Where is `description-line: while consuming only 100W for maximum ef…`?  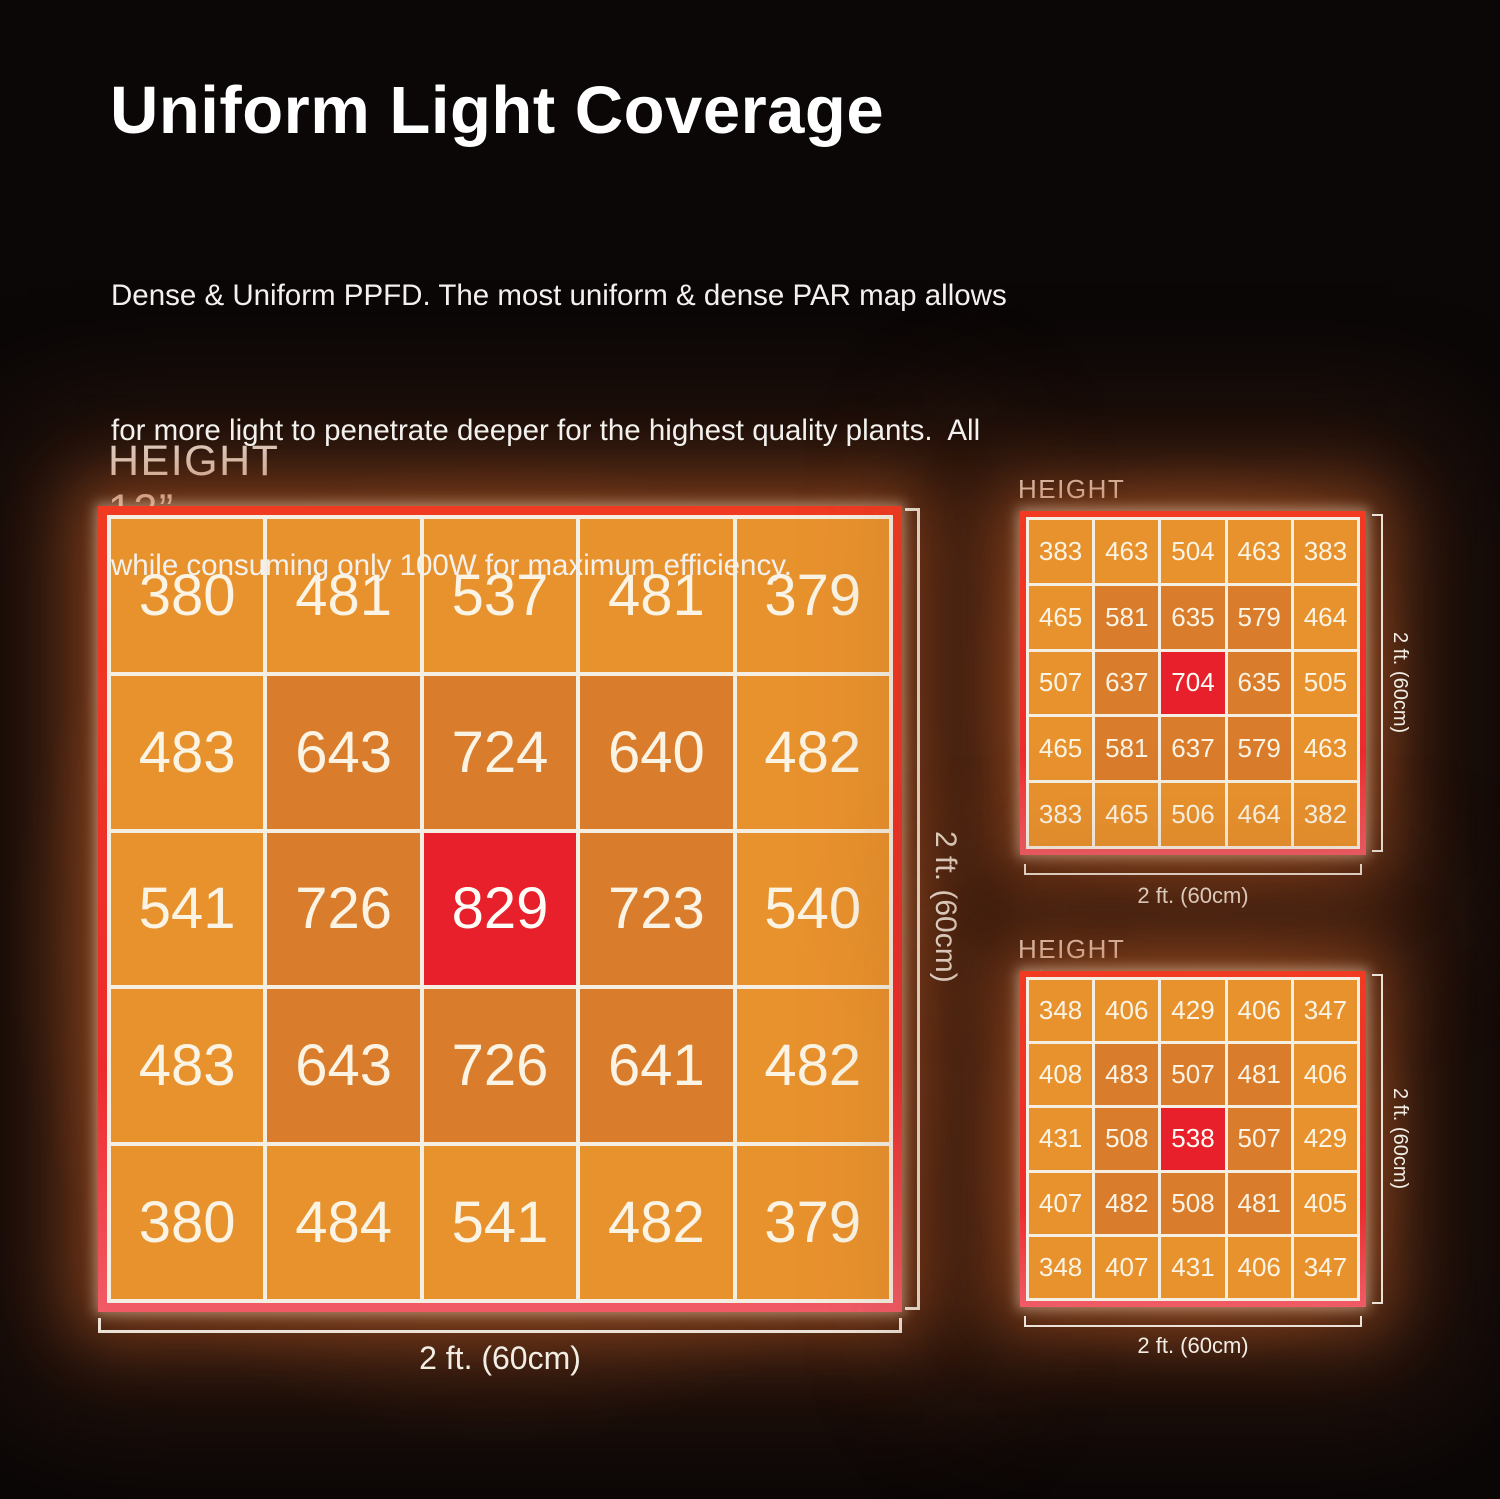
description-line: while consuming only 100W for maximum ef… is located at coordinates (451, 565).